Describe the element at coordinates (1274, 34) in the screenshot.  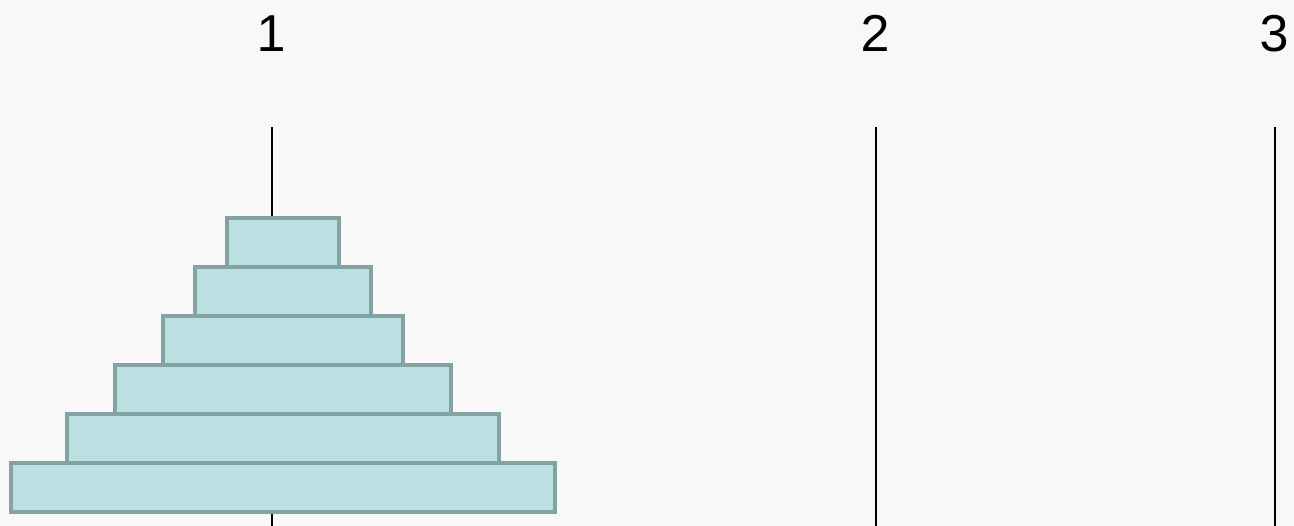
I see `peg-label-3: 3` at that location.